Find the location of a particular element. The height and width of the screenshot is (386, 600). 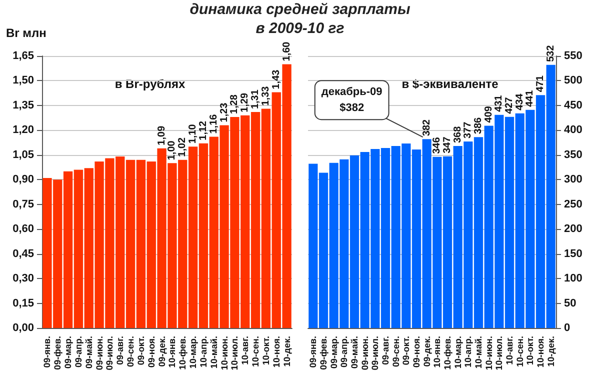

y-tick-label: 1,20 is located at coordinates (23, 130).